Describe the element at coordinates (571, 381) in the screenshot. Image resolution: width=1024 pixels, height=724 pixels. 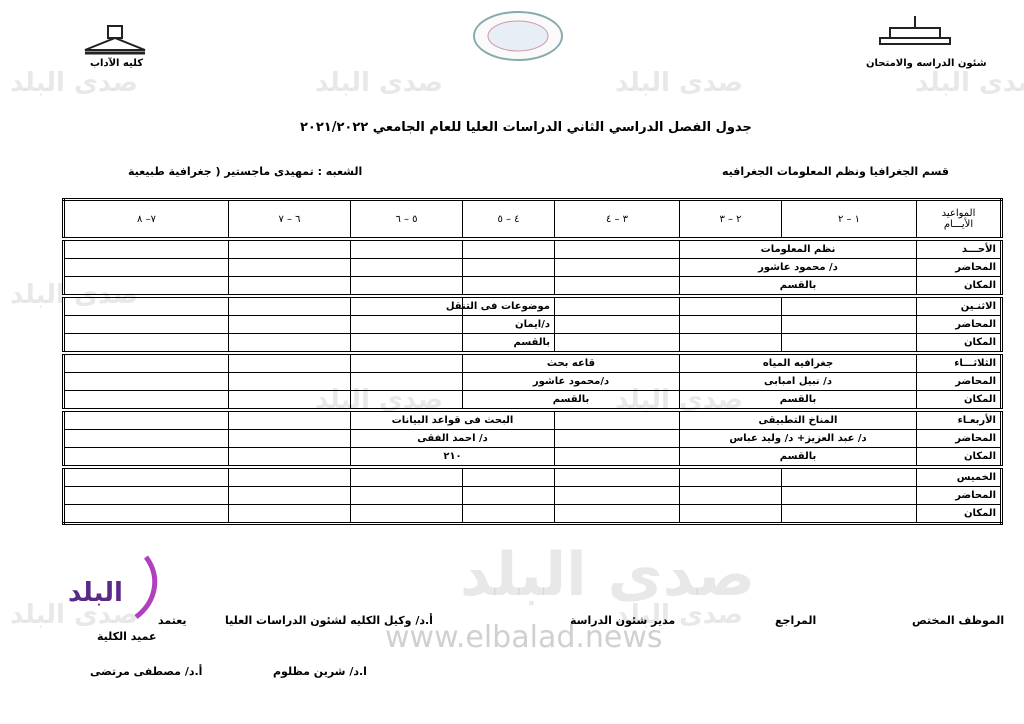
I see `schedule-cell: د/محمود عاشور` at that location.